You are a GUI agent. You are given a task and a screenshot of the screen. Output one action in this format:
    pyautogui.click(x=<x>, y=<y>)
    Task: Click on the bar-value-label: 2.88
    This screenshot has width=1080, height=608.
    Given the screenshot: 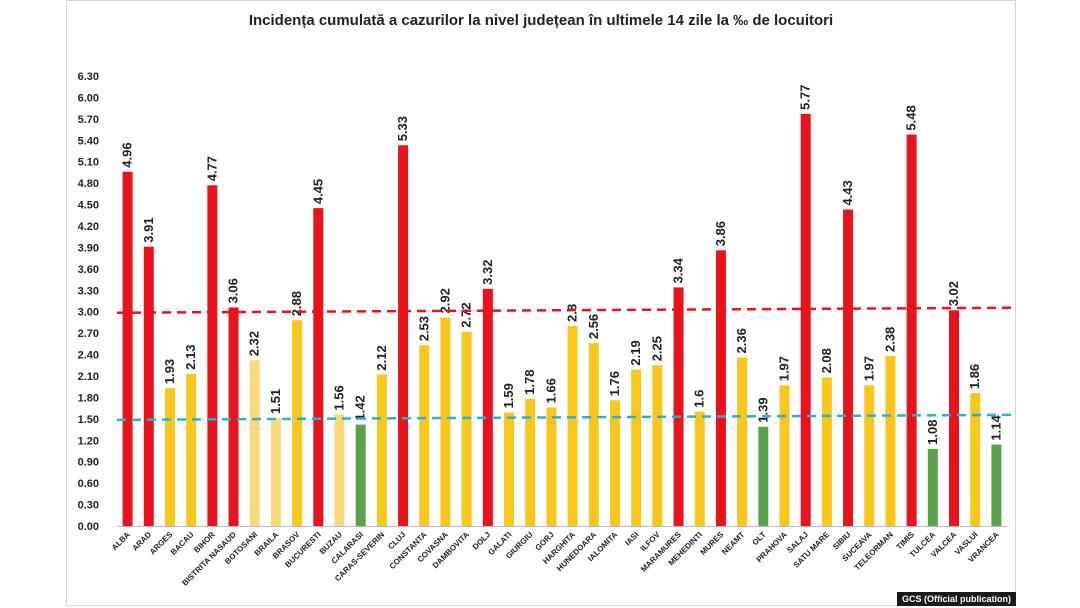 What is the action you would take?
    pyautogui.click(x=296, y=303)
    